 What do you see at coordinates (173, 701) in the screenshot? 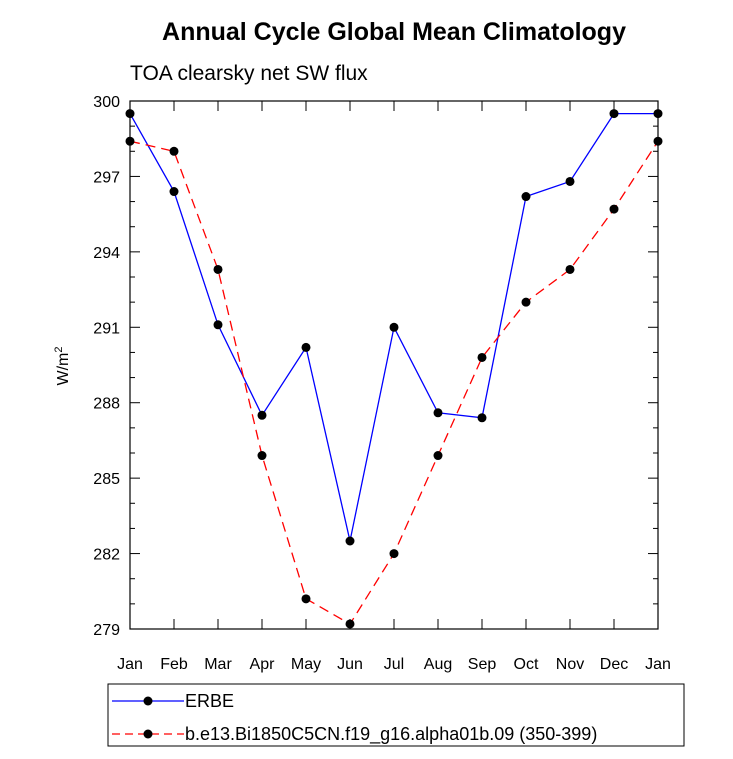
I see `legend-item-erbe: ERBE` at bounding box center [173, 701].